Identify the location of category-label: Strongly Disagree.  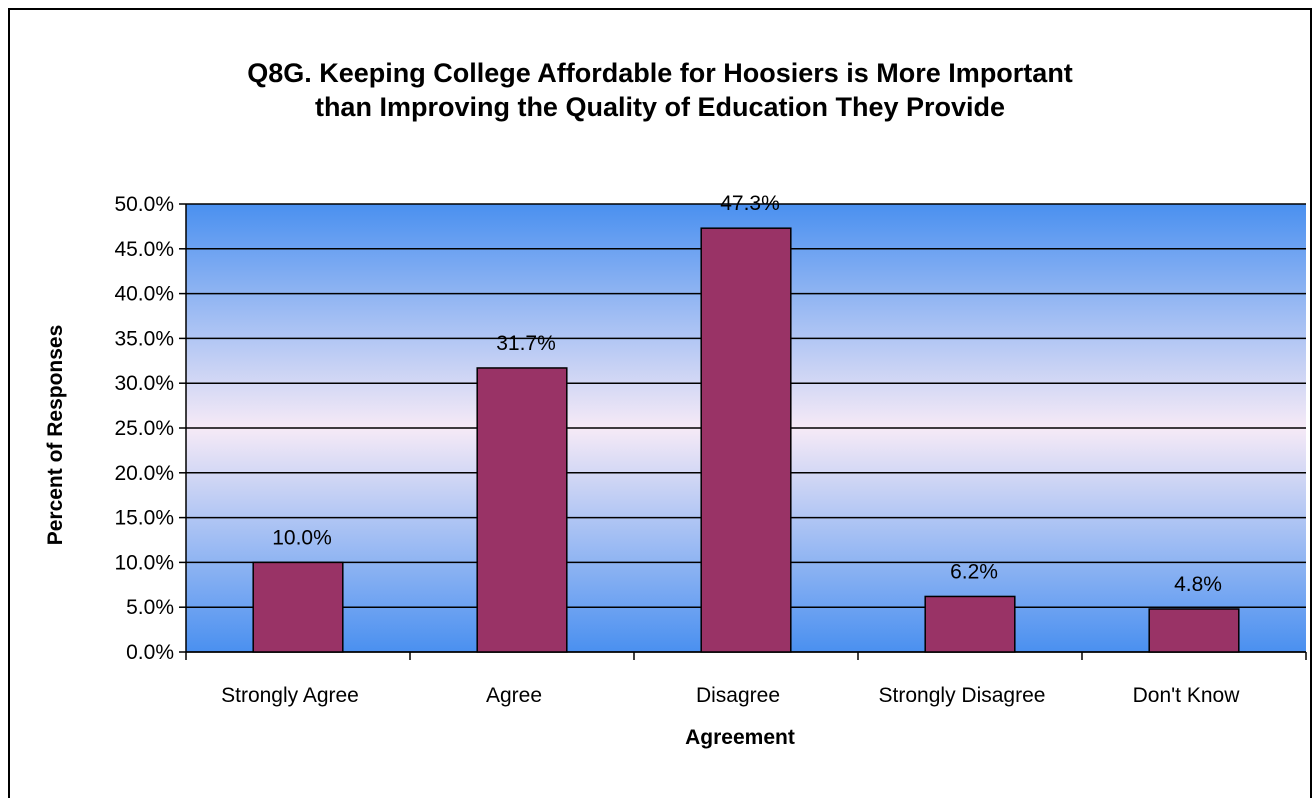
(962, 695).